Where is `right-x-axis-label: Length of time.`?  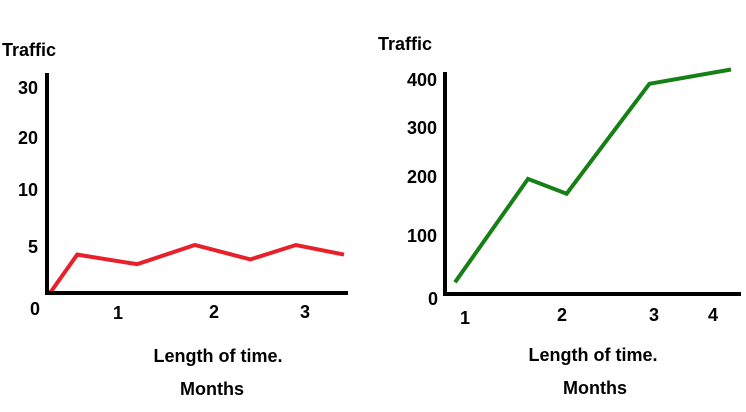 right-x-axis-label: Length of time. is located at coordinates (593, 355).